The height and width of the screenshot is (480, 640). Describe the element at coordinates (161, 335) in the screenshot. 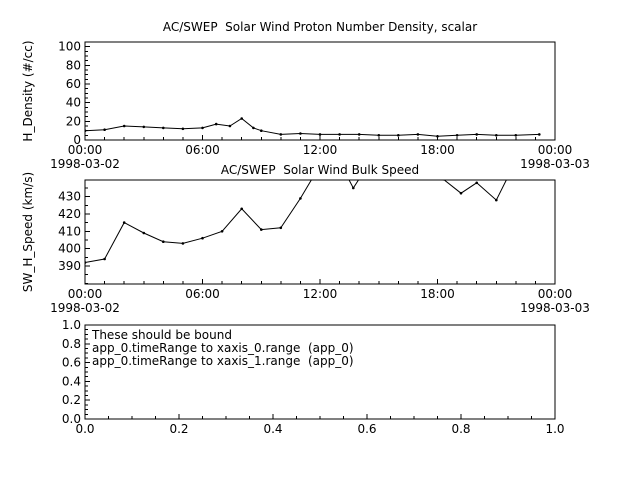

I see `binding-note-line1: These should be bound` at that location.